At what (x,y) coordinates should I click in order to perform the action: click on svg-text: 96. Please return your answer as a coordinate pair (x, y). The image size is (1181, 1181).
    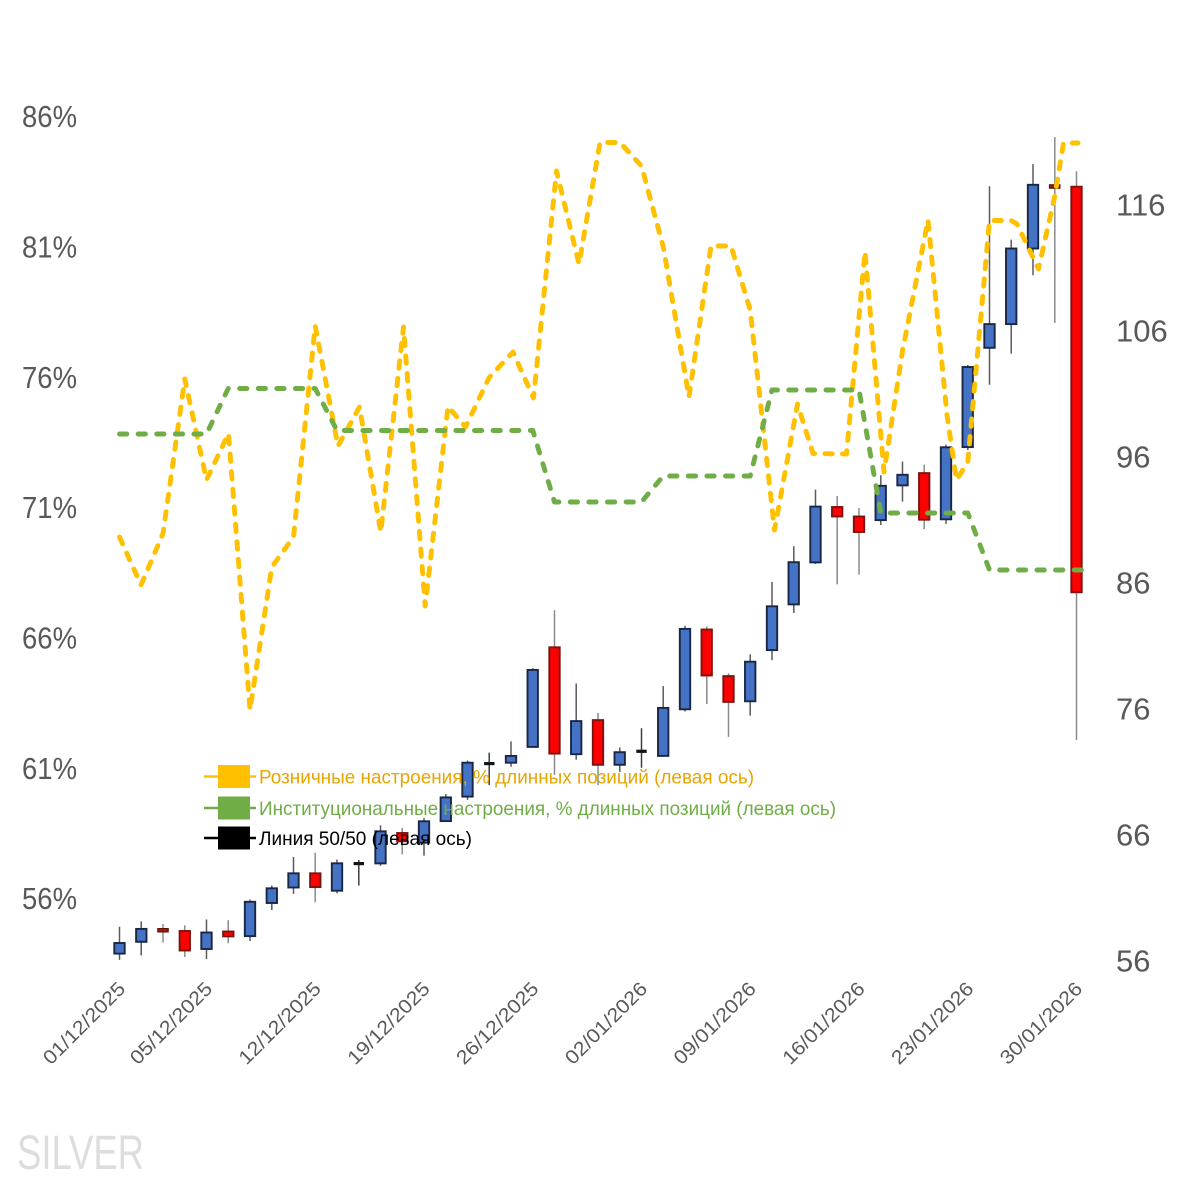
    Looking at the image, I should click on (1133, 456).